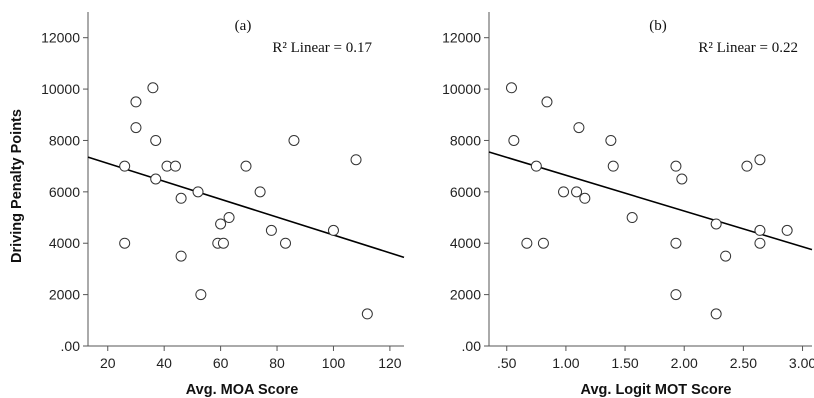 This screenshot has height=398, width=814. Describe the element at coordinates (334, 363) in the screenshot. I see `x-tick-label: 100` at that location.